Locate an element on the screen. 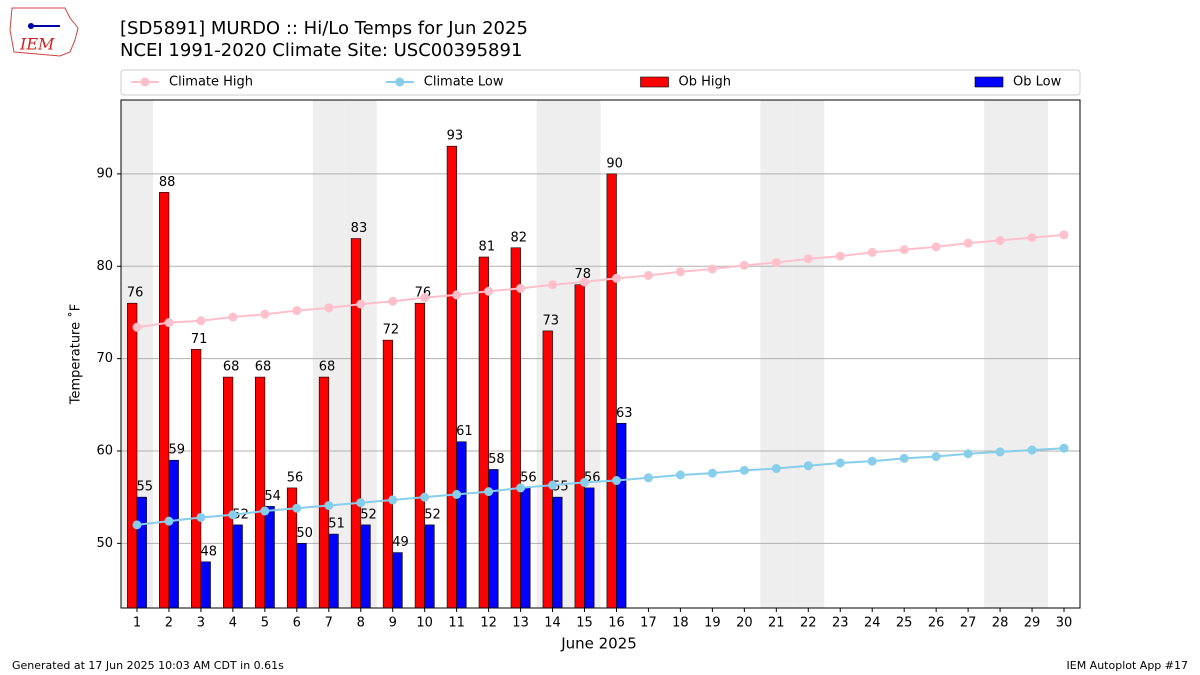 The image size is (1200, 675). x-tick-label: 7 is located at coordinates (329, 623).